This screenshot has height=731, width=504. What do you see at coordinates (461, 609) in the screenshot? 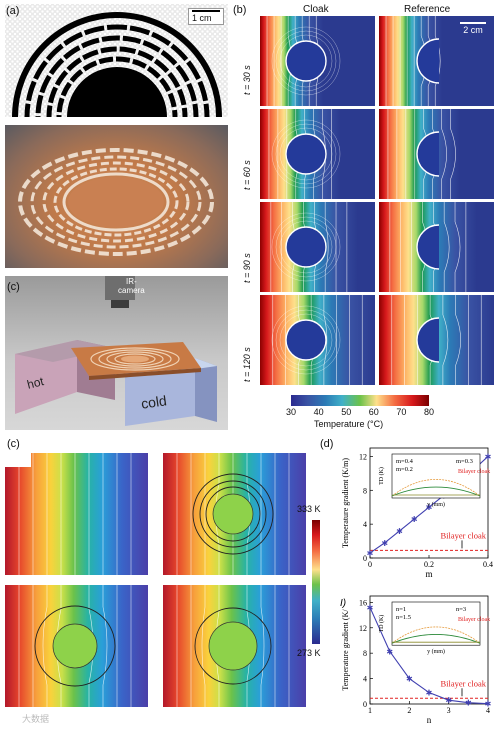
I see `chart-n-inset-label-3: n=3` at bounding box center [461, 609].